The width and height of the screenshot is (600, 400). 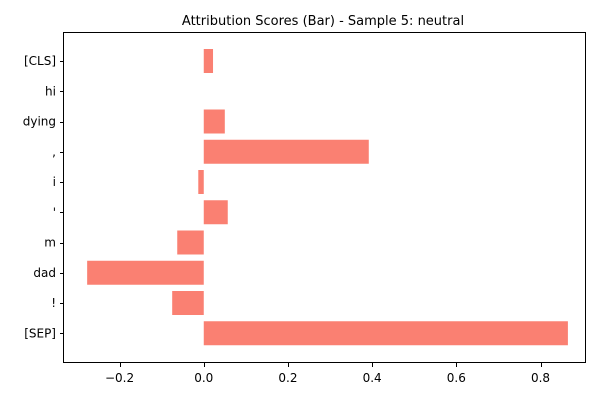 I want to click on x-tick-label: 0.2, so click(x=287, y=378).